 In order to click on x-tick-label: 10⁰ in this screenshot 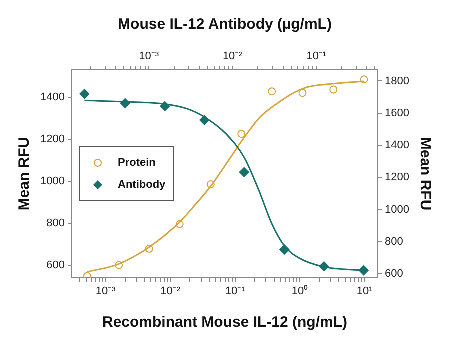, I will do `click(300, 291)`.